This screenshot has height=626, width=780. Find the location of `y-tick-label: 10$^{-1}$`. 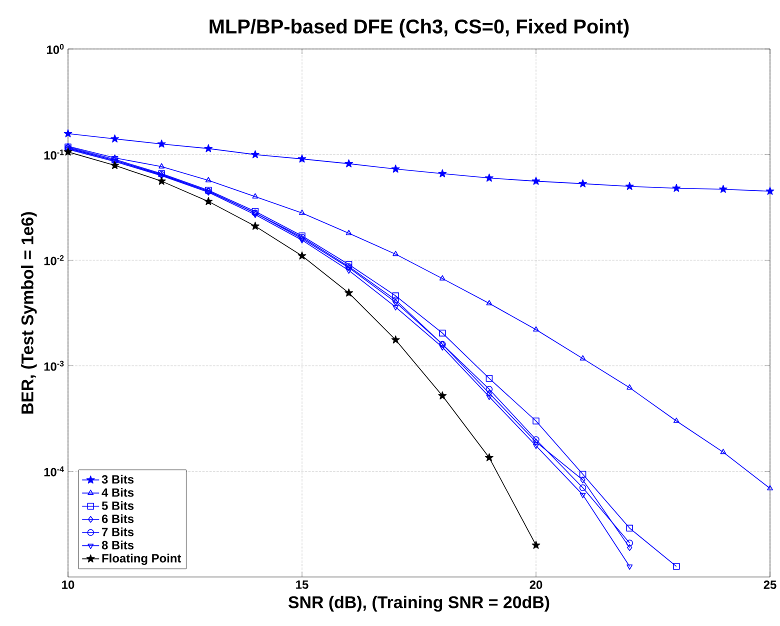

y-tick-label: 10$^{-1}$ is located at coordinates (54, 155).